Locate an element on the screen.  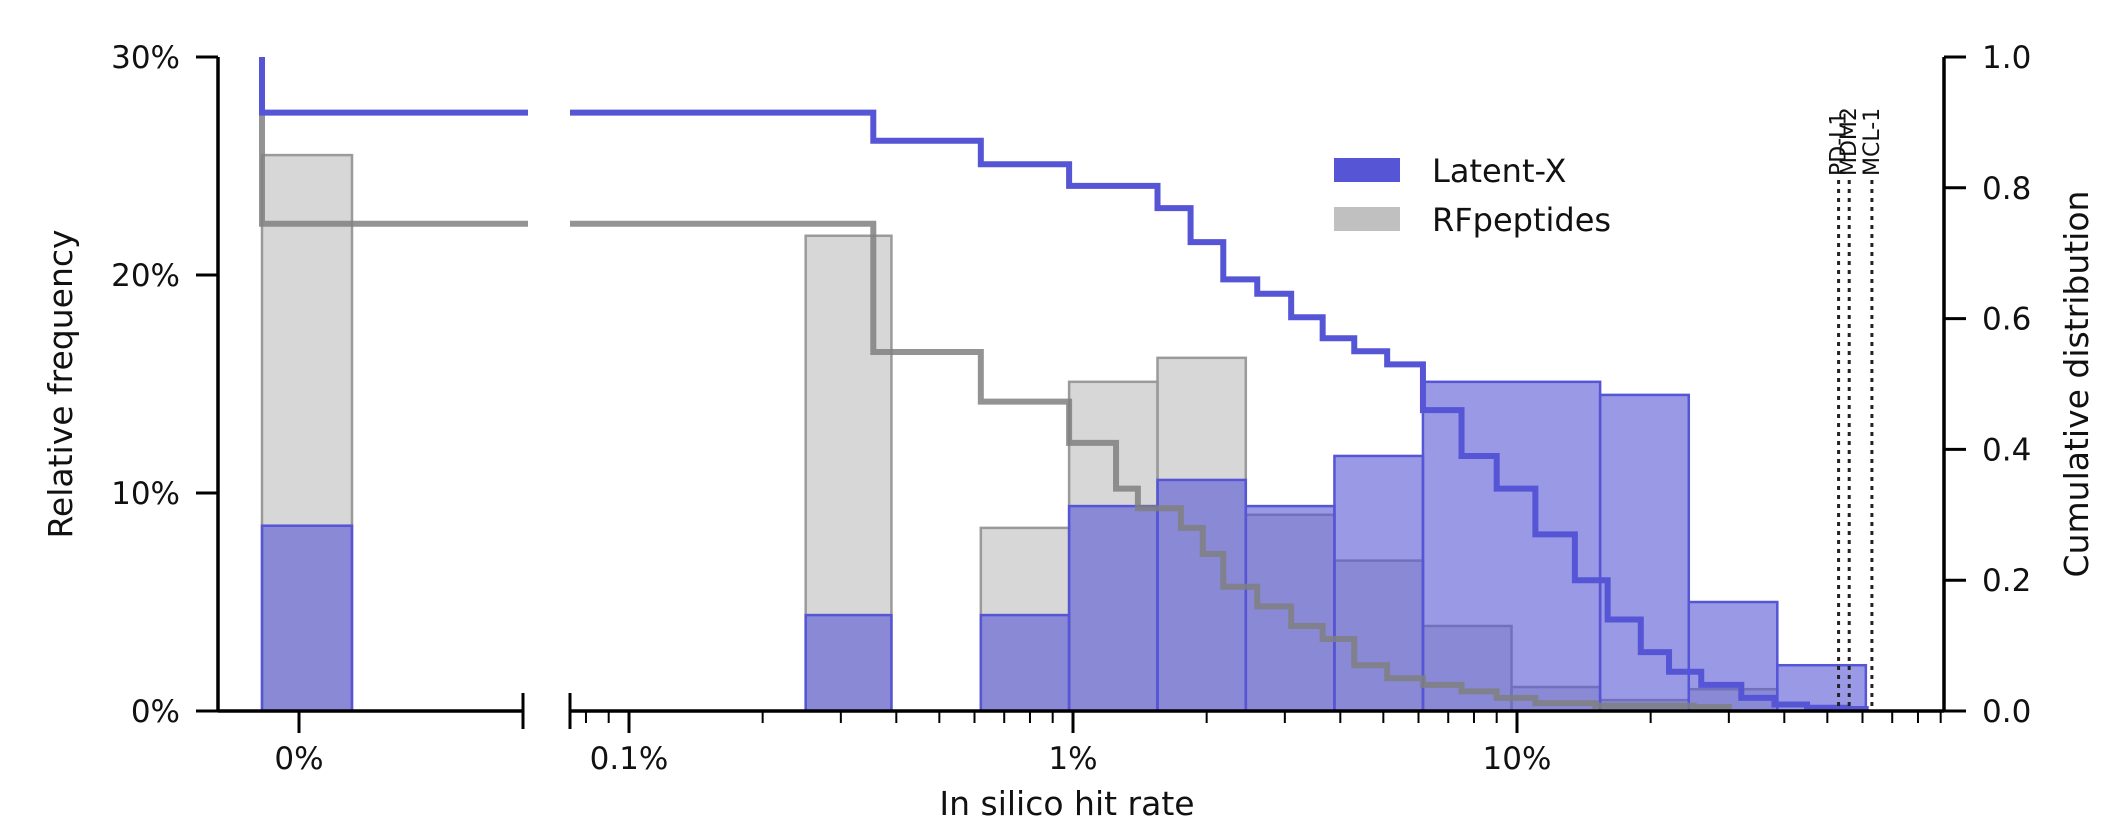
legend-label-latent-x: Latent-X is located at coordinates (1499, 171).